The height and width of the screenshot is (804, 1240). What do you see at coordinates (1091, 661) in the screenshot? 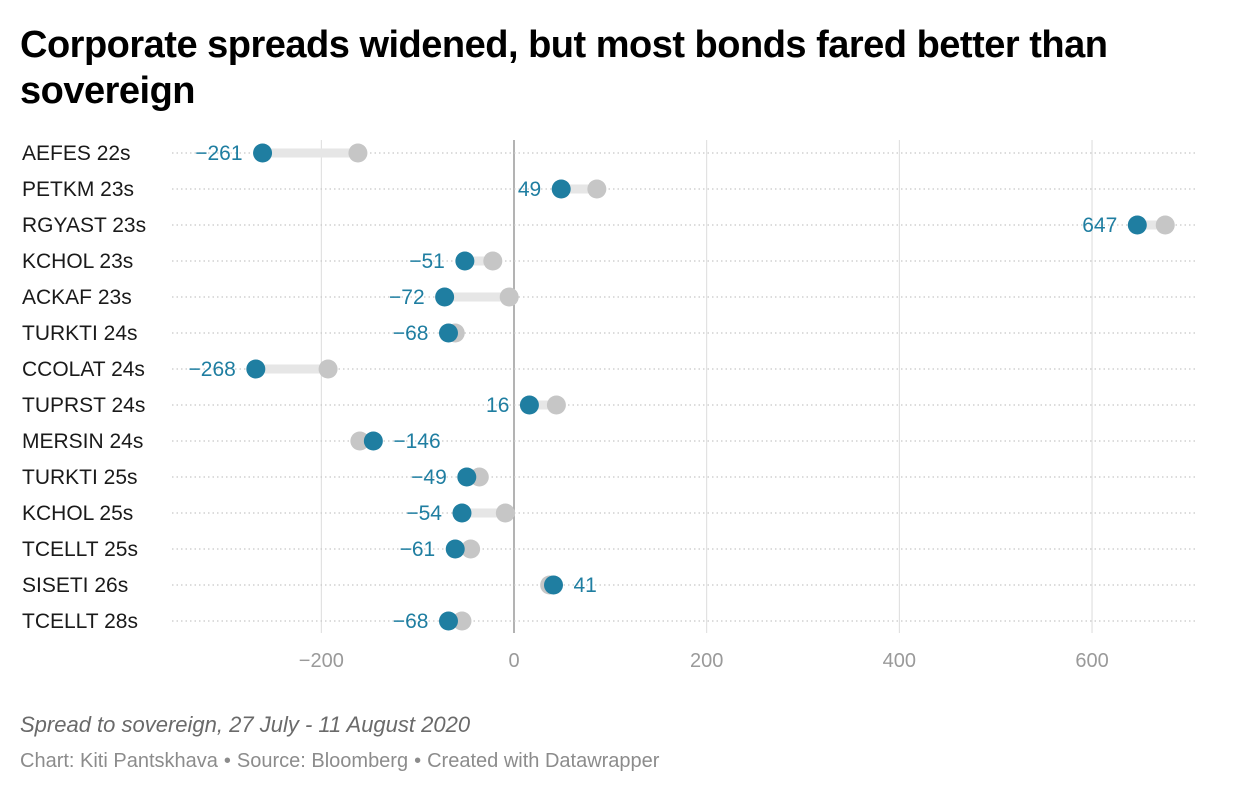
I see `x-tick-label: 600` at bounding box center [1091, 661].